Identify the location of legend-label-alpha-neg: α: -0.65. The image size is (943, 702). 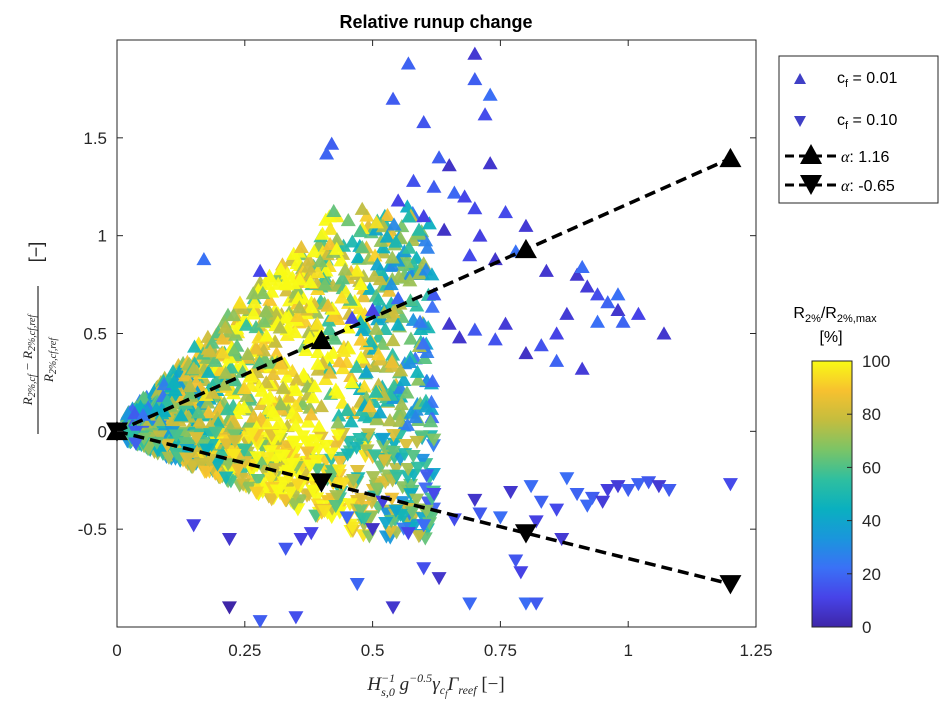
(868, 186).